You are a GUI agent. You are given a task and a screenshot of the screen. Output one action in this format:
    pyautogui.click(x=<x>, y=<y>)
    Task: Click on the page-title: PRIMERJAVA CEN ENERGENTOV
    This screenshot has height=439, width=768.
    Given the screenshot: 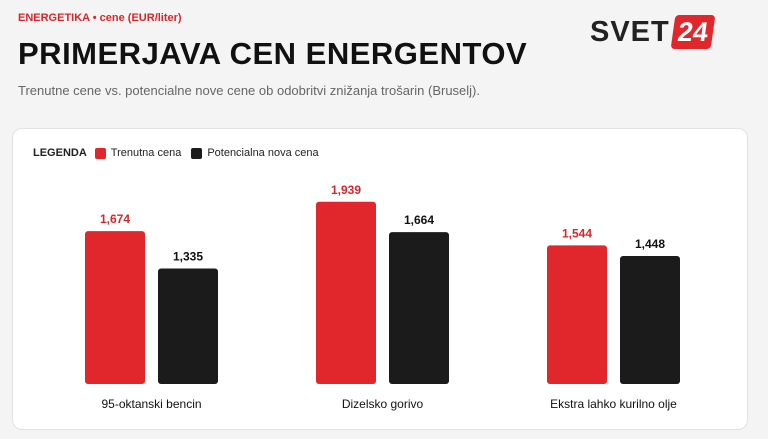 What is the action you would take?
    pyautogui.click(x=273, y=53)
    